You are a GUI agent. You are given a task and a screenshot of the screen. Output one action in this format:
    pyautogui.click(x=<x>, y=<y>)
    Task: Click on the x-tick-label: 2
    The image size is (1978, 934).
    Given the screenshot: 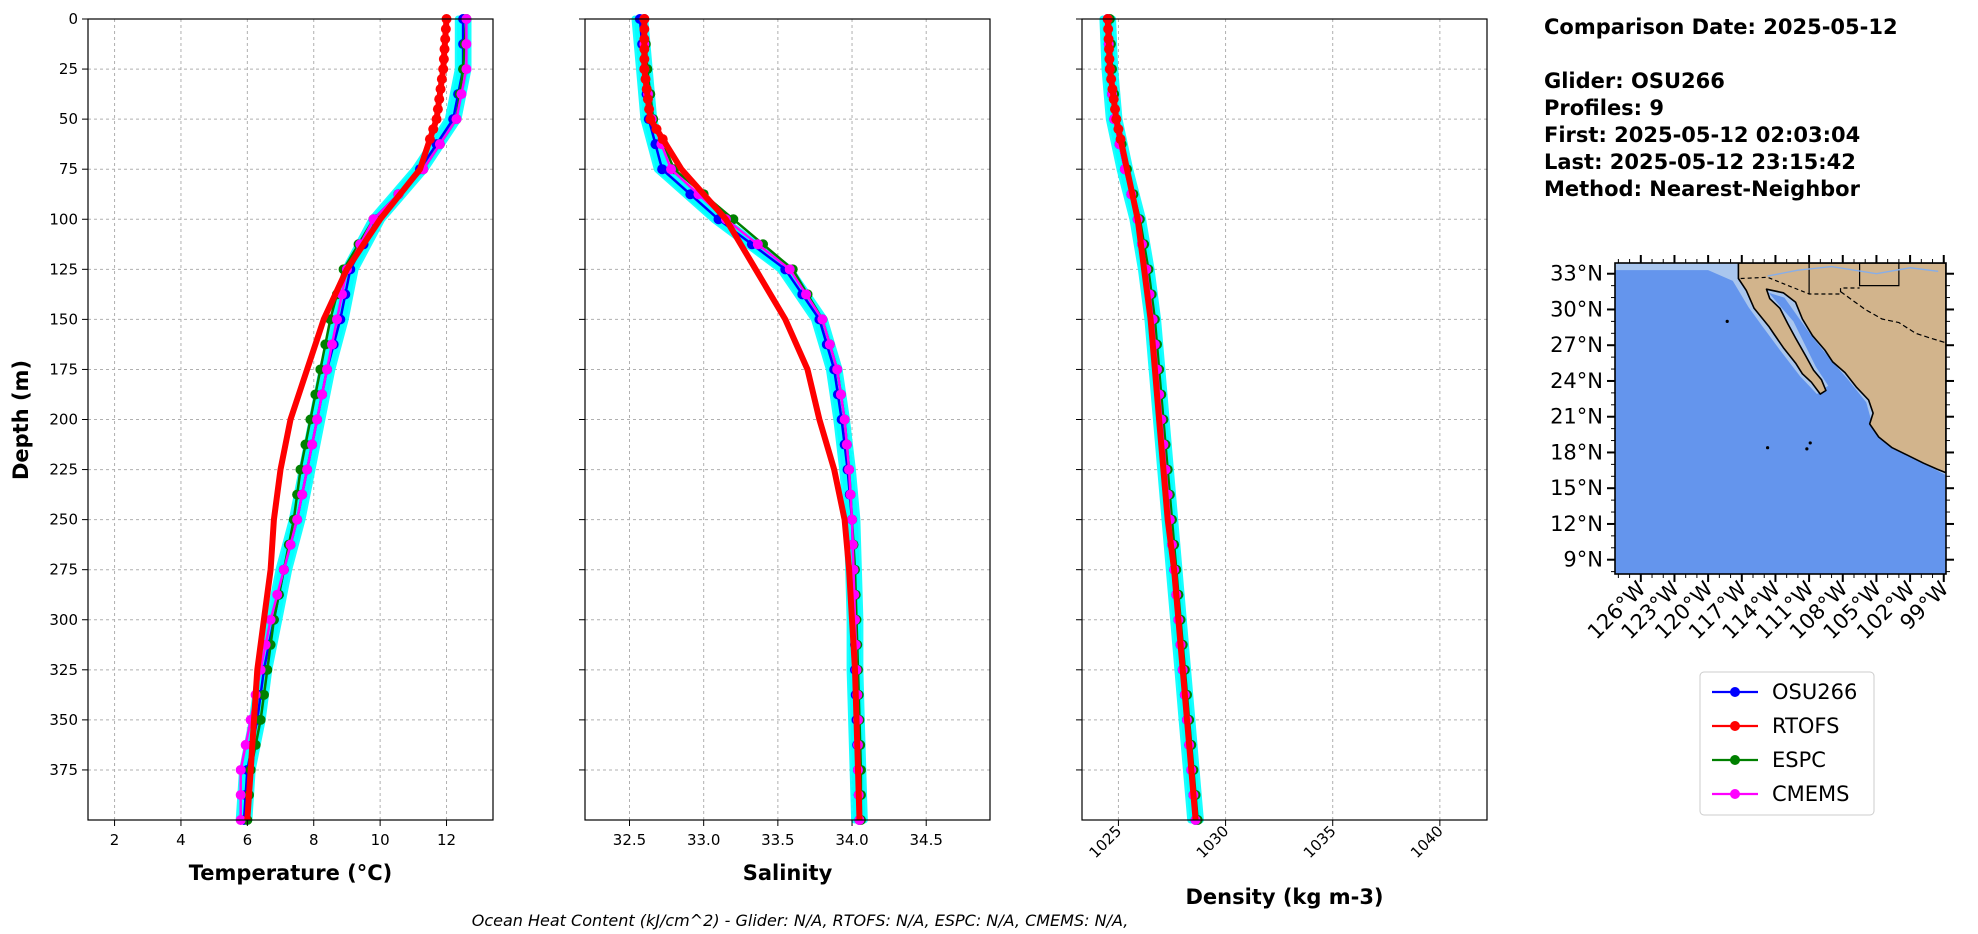 What is the action you would take?
    pyautogui.click(x=115, y=840)
    